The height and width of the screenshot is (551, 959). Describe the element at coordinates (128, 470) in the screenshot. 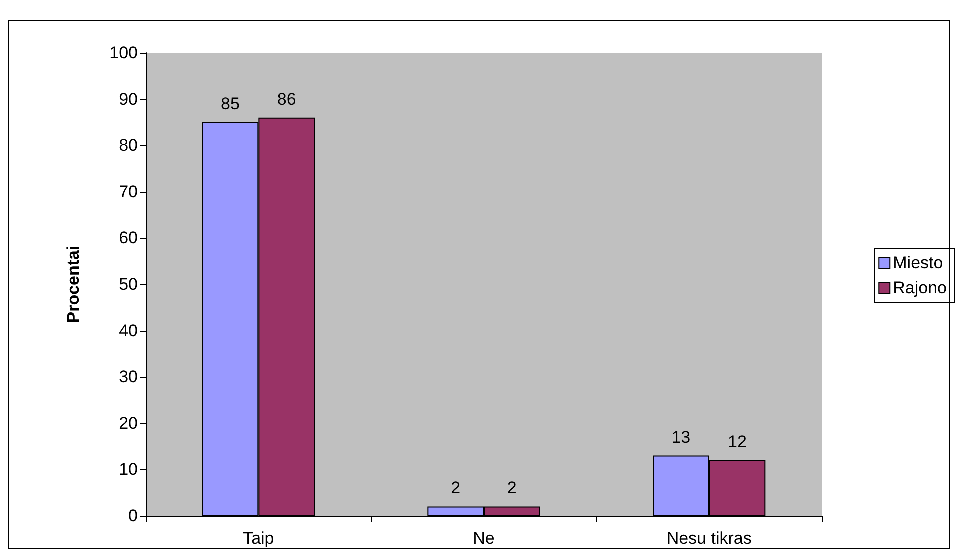

I see `y-tick-label: 10` at that location.